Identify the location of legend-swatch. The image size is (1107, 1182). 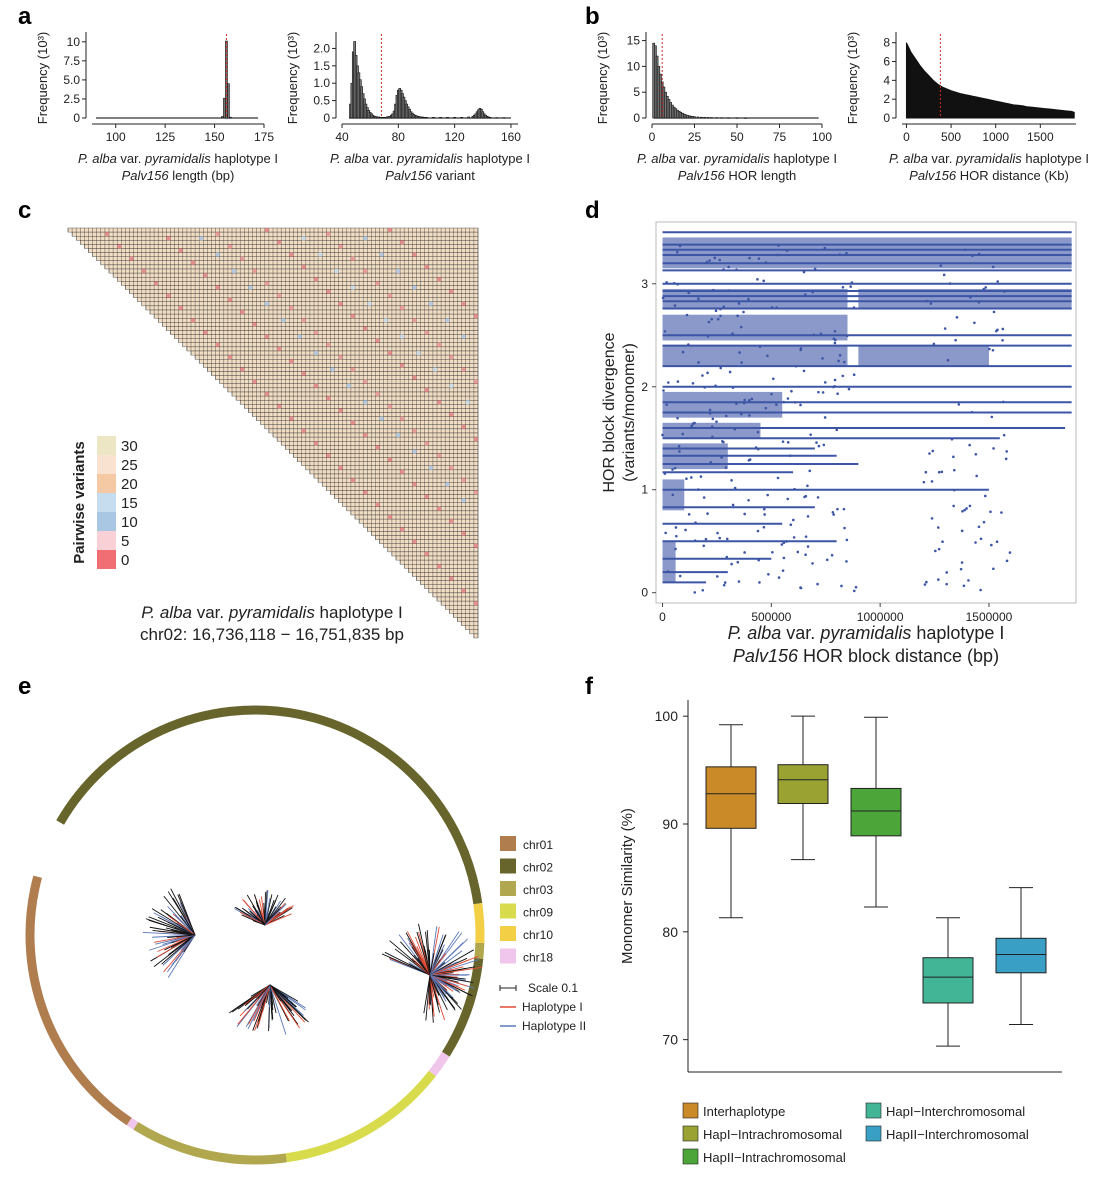
(106, 521).